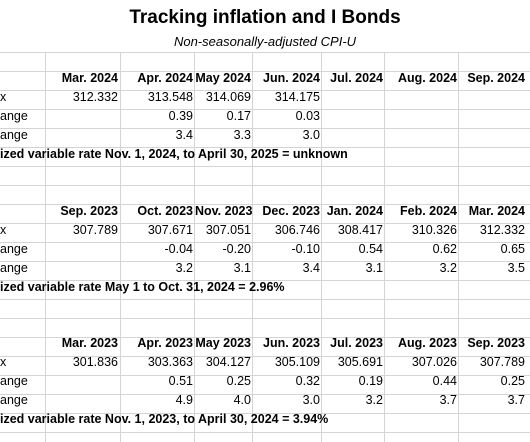 This screenshot has width=530, height=442. What do you see at coordinates (223, 78) in the screenshot?
I see `month-header: May 2024` at bounding box center [223, 78].